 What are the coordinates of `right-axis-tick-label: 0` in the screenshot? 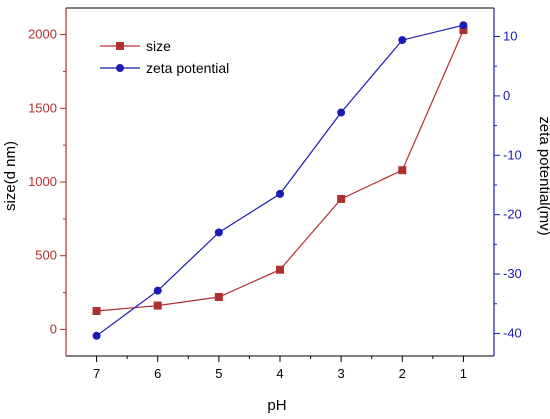 It's located at (506, 95).